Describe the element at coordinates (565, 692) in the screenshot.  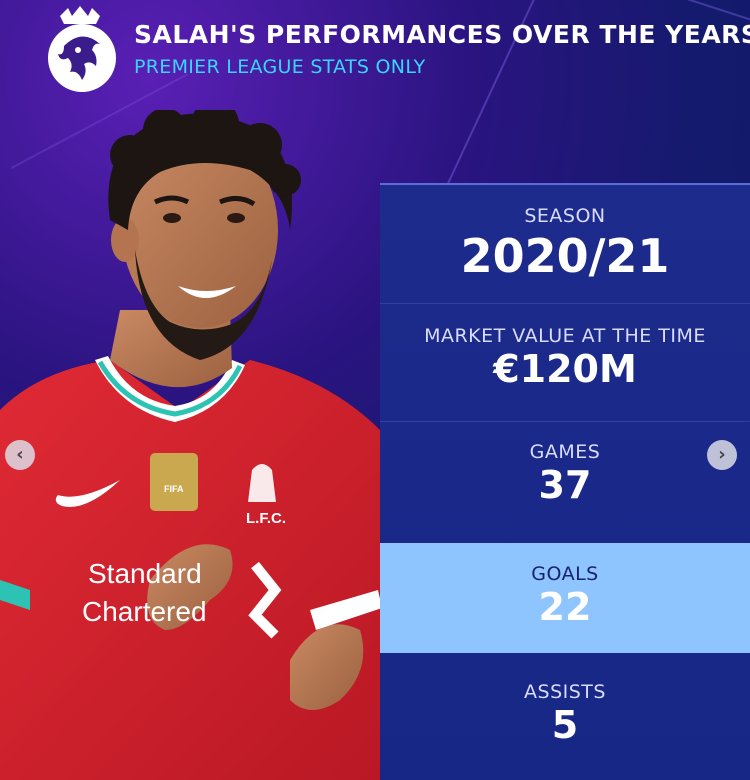
I see `stat-label: ASSISTS` at that location.